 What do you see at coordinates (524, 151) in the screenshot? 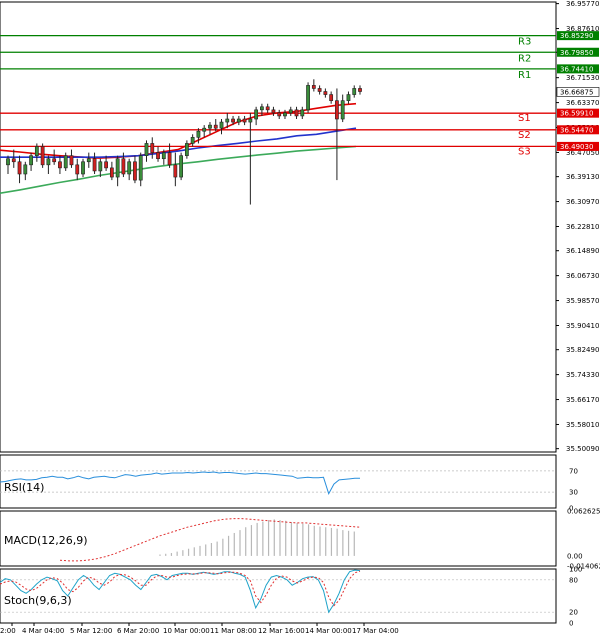
I see `level-name-s3: S3` at bounding box center [524, 151].